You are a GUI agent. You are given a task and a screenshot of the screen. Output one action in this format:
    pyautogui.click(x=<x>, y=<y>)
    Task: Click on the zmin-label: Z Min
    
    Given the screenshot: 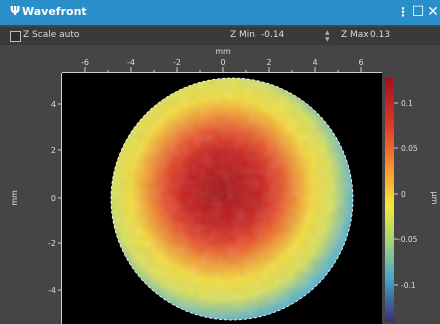 What is the action you would take?
    pyautogui.click(x=242, y=35)
    